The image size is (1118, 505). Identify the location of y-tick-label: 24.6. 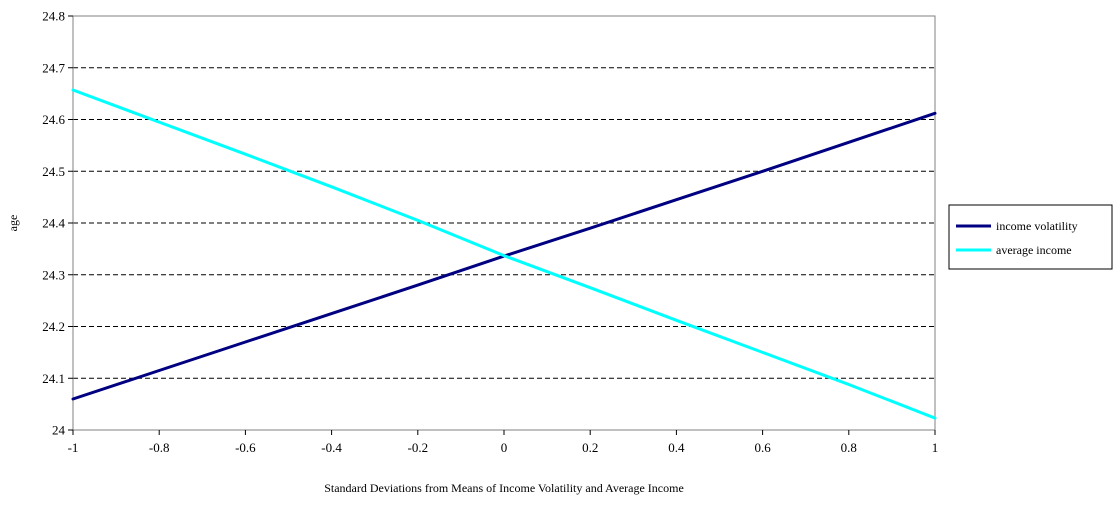
(53, 119).